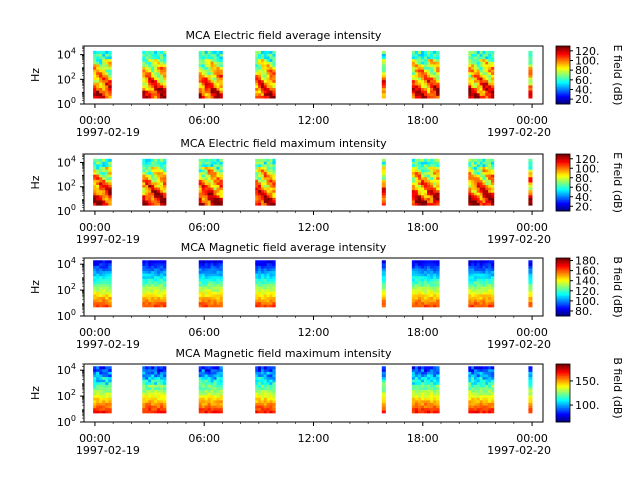  Describe the element at coordinates (584, 311) in the screenshot. I see `colorbar-tick-label: 80.` at that location.